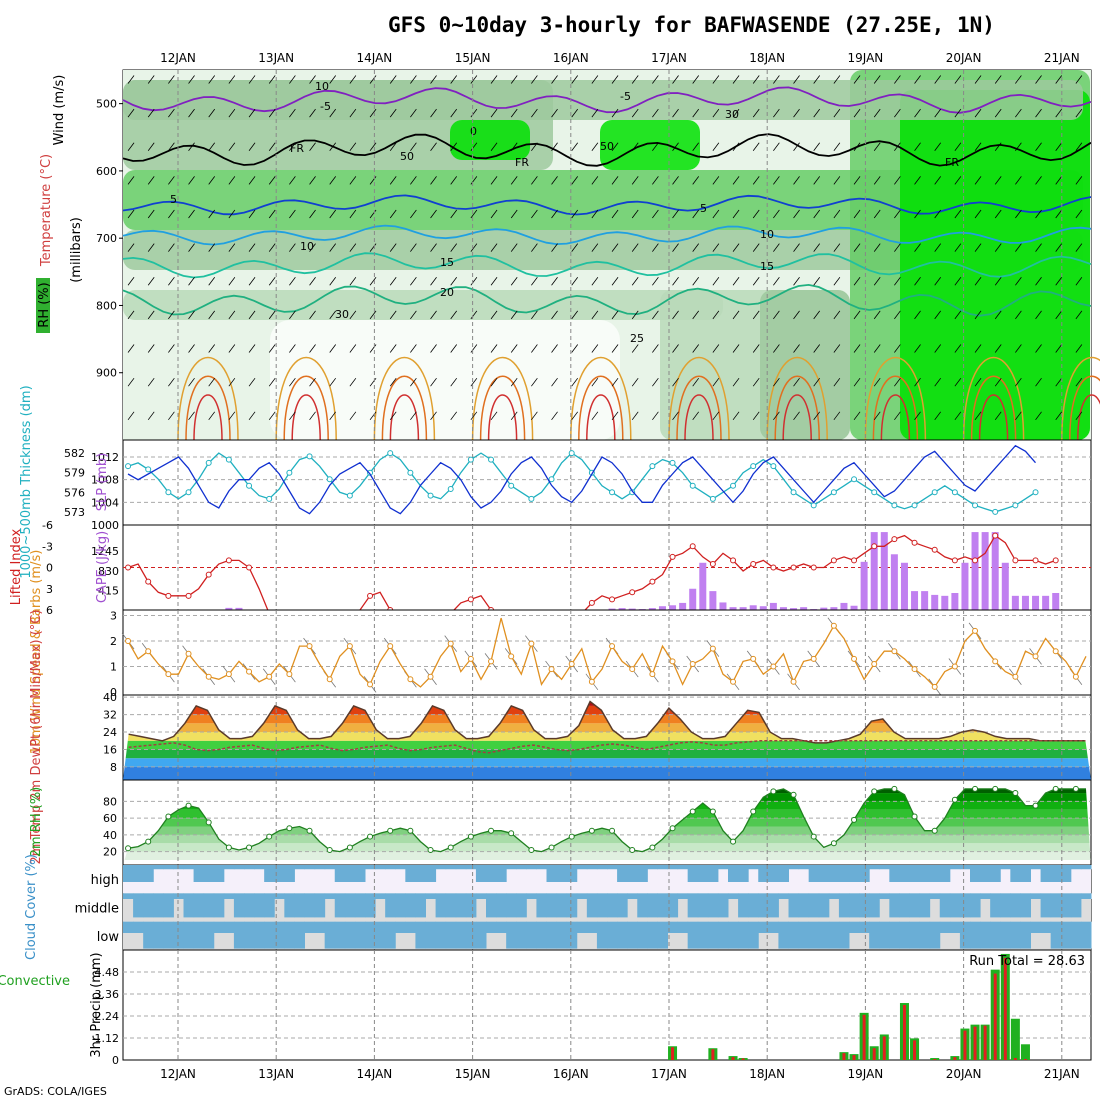 The height and width of the screenshot is (1100, 1100). What do you see at coordinates (866, 1074) in the screenshot?
I see `date-label-bottom: 19JAN` at bounding box center [866, 1074].